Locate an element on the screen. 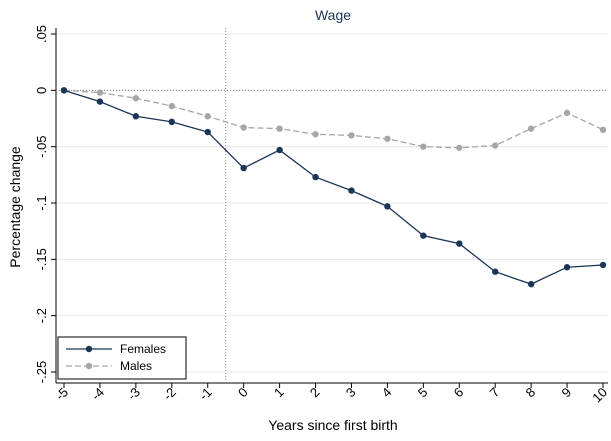 This screenshot has height=441, width=611. legend-males-marker is located at coordinates (89, 366).